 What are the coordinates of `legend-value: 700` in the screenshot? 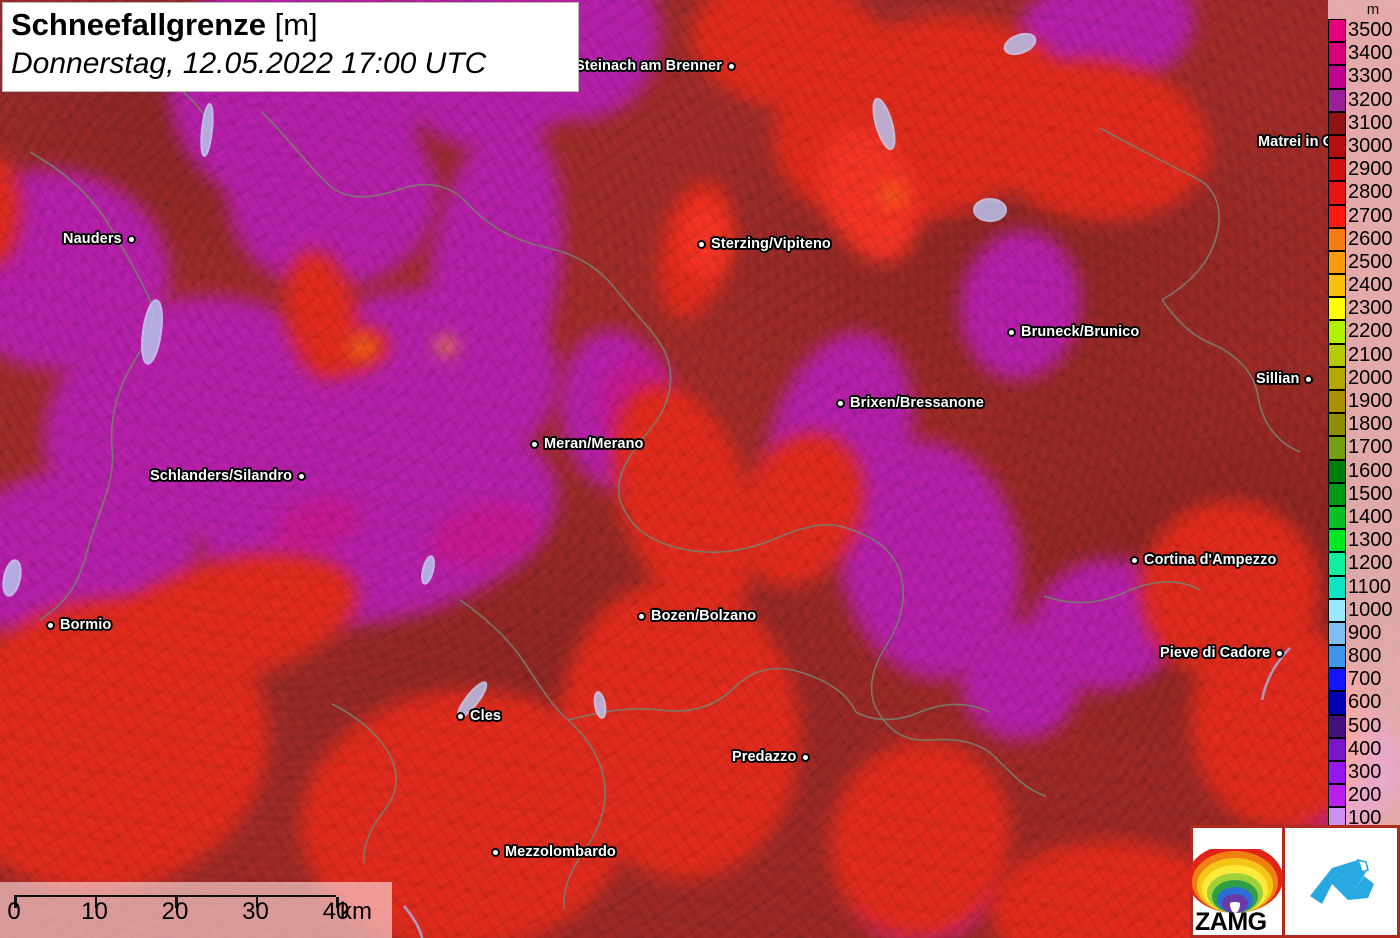 It's located at (1365, 679).